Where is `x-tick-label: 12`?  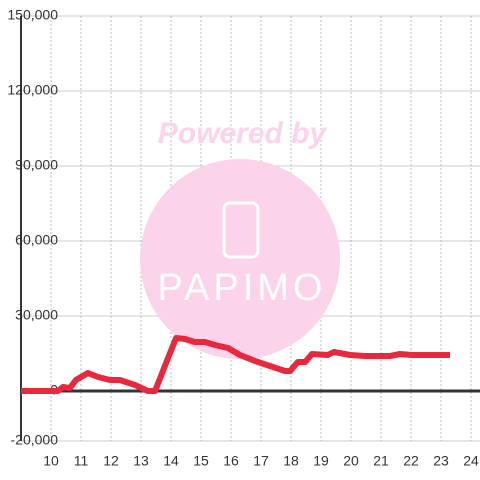
x-tick-label: 12 is located at coordinates (111, 461).